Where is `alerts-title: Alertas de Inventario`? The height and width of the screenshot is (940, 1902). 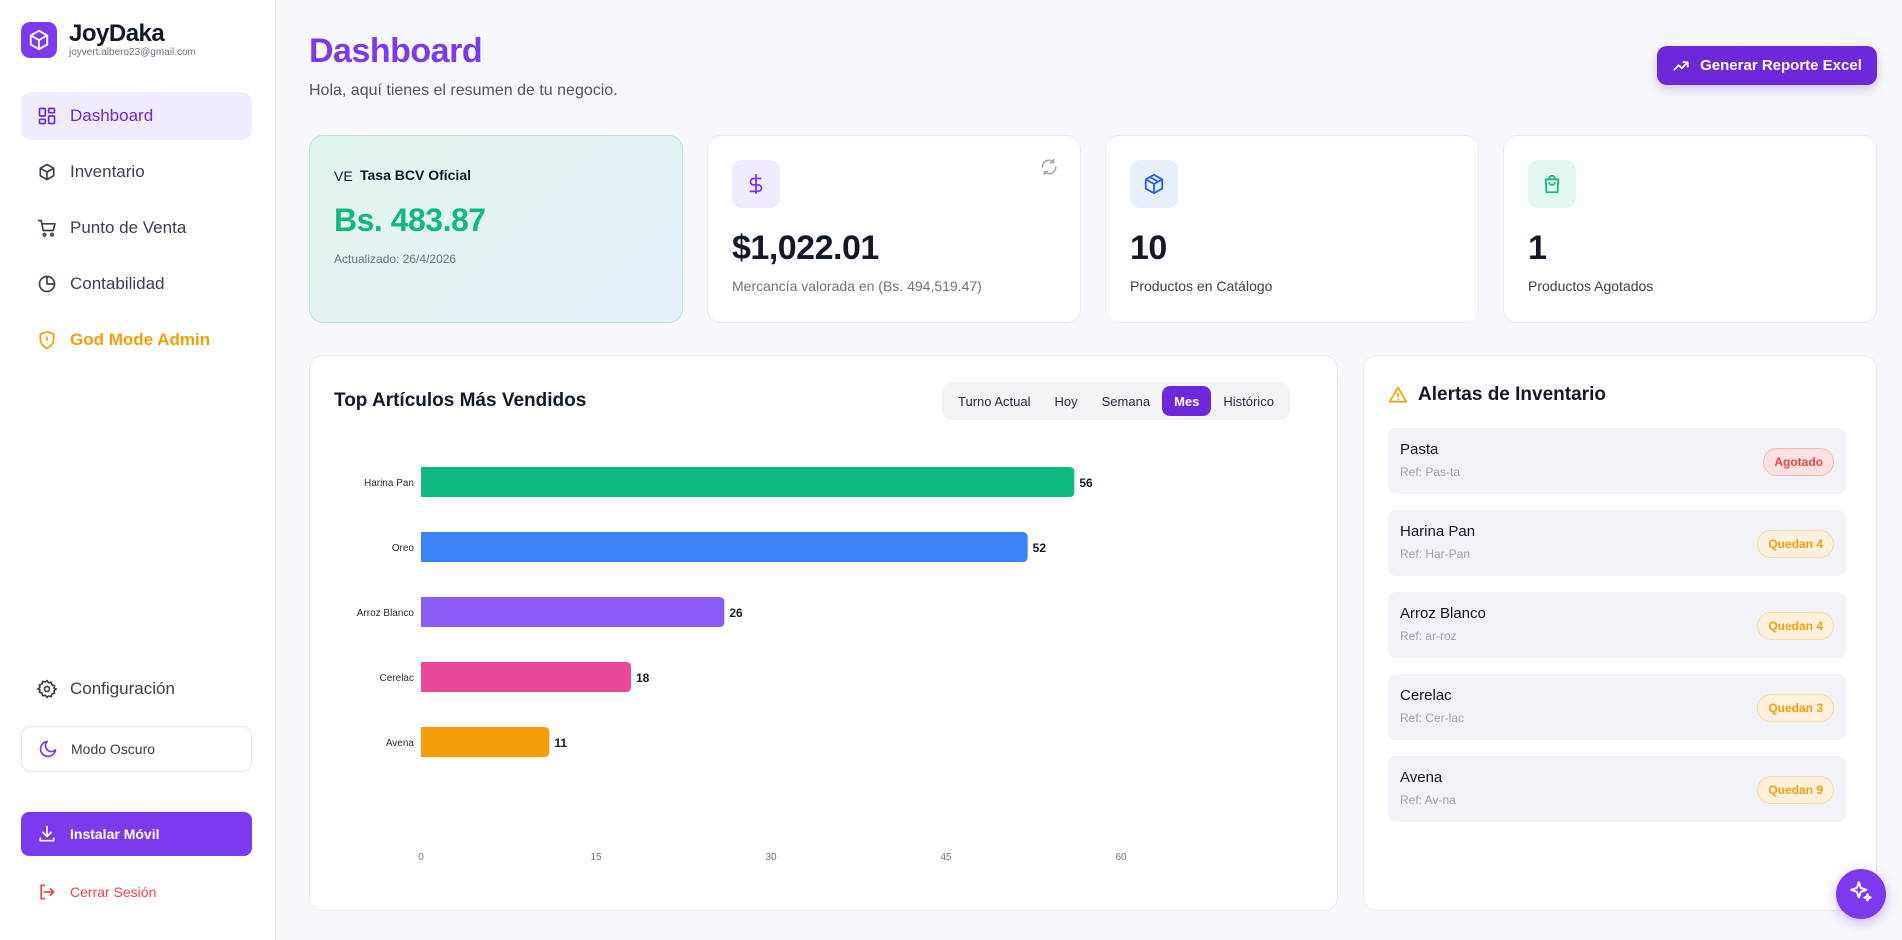
alerts-title: Alertas de Inventario is located at coordinates (1497, 395).